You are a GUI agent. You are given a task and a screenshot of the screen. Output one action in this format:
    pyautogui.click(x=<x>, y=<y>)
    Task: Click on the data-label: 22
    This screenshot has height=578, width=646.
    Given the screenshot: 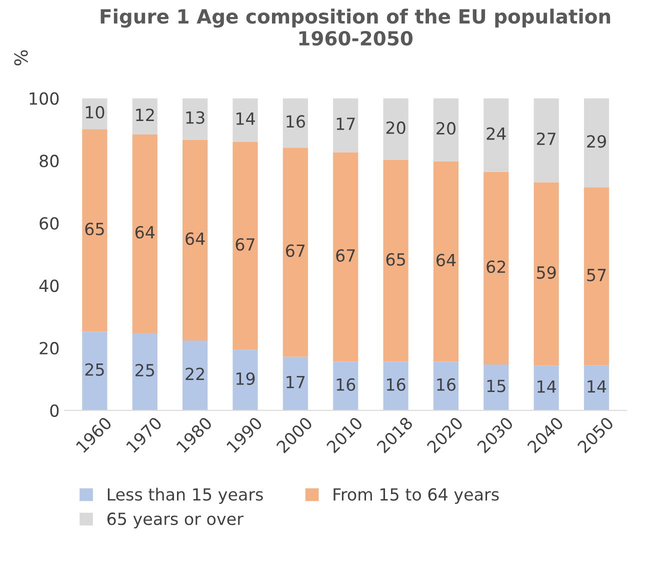 What is the action you would take?
    pyautogui.click(x=195, y=374)
    